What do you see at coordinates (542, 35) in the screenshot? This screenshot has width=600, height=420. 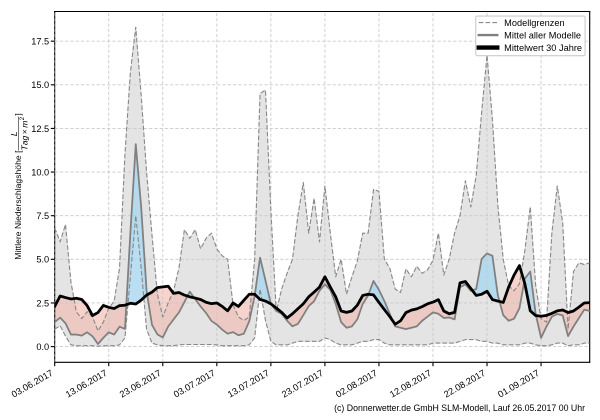 I see `svg-text: Mittel aller Modelle` at bounding box center [542, 35].